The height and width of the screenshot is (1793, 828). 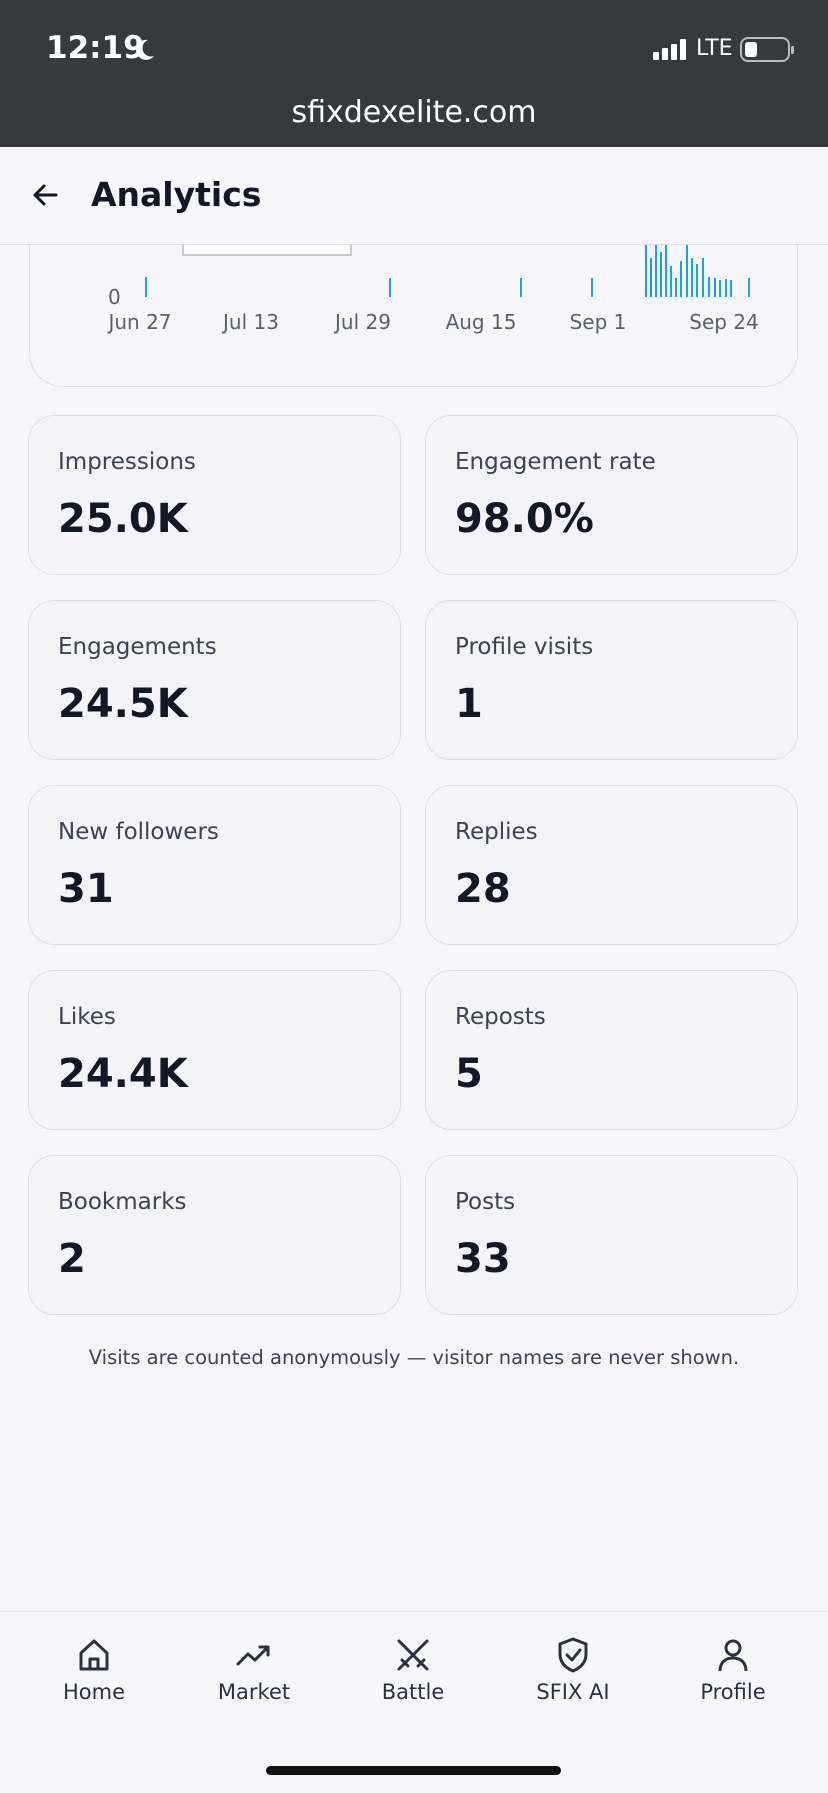 I want to click on battery-icon, so click(x=767, y=49).